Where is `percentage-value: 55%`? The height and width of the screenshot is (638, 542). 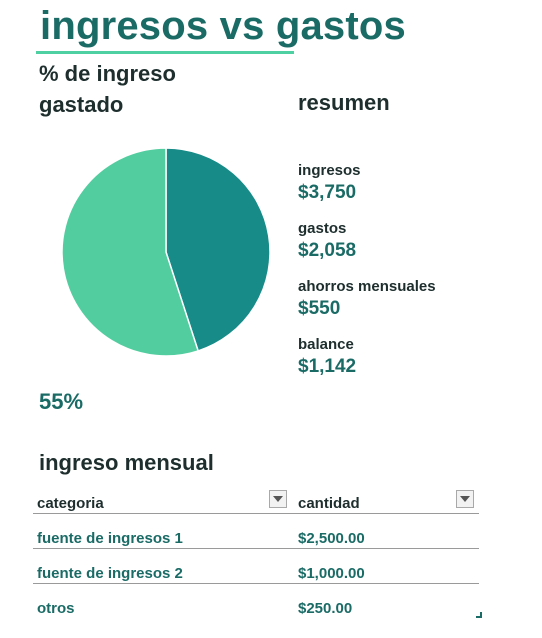 percentage-value: 55% is located at coordinates (61, 401).